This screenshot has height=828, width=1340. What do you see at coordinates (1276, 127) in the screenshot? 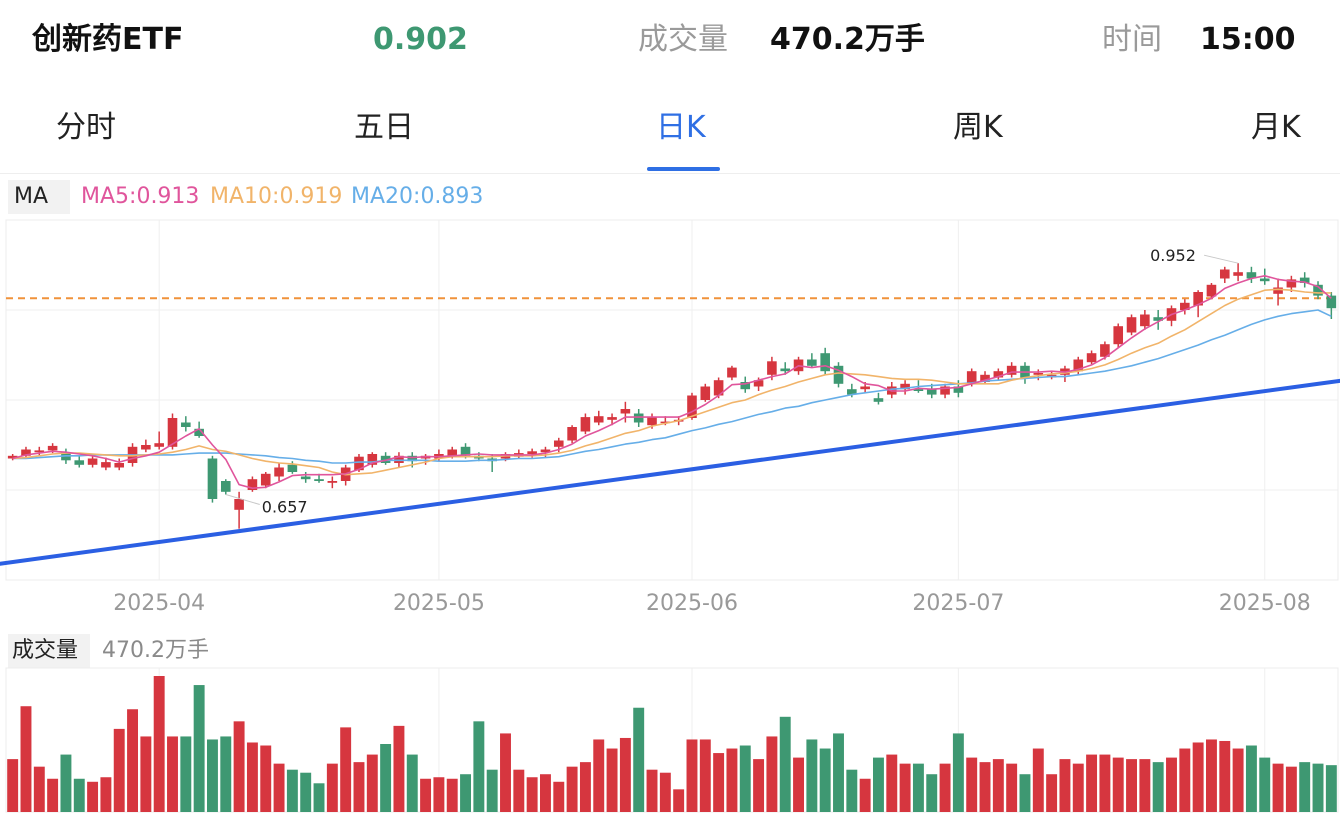
I see `tab-monthly-k: 月K` at bounding box center [1276, 127].